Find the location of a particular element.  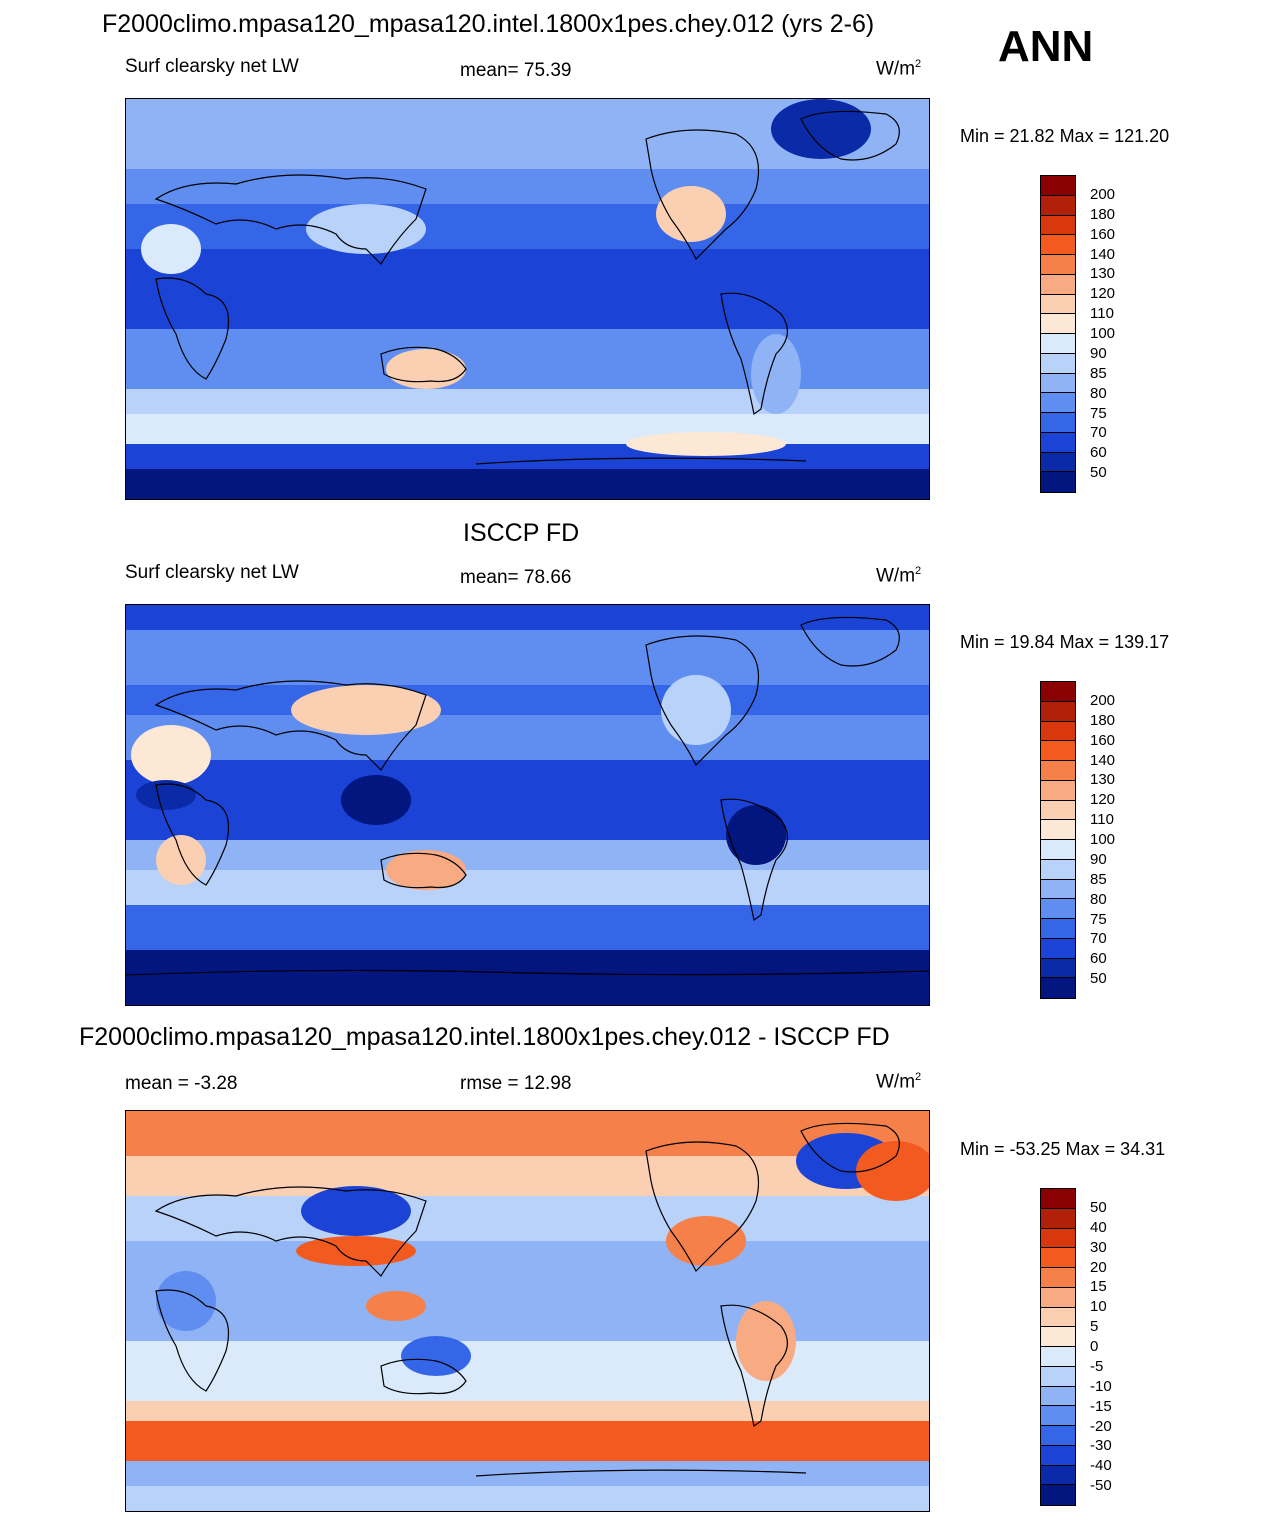

panel-2-mean-label: mean= 78.66 is located at coordinates (516, 577).